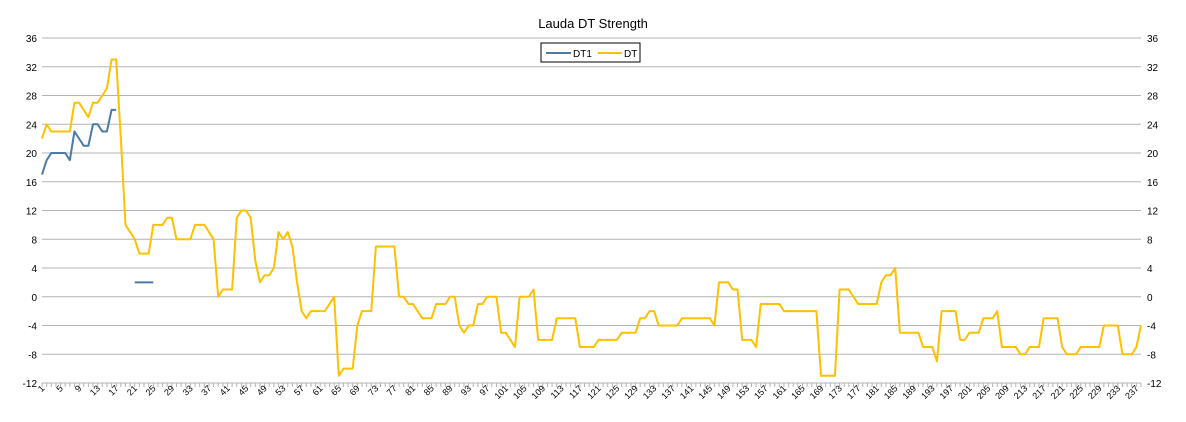 The width and height of the screenshot is (1186, 422). What do you see at coordinates (32, 125) in the screenshot?
I see `y-tick-label-left: 24` at bounding box center [32, 125].